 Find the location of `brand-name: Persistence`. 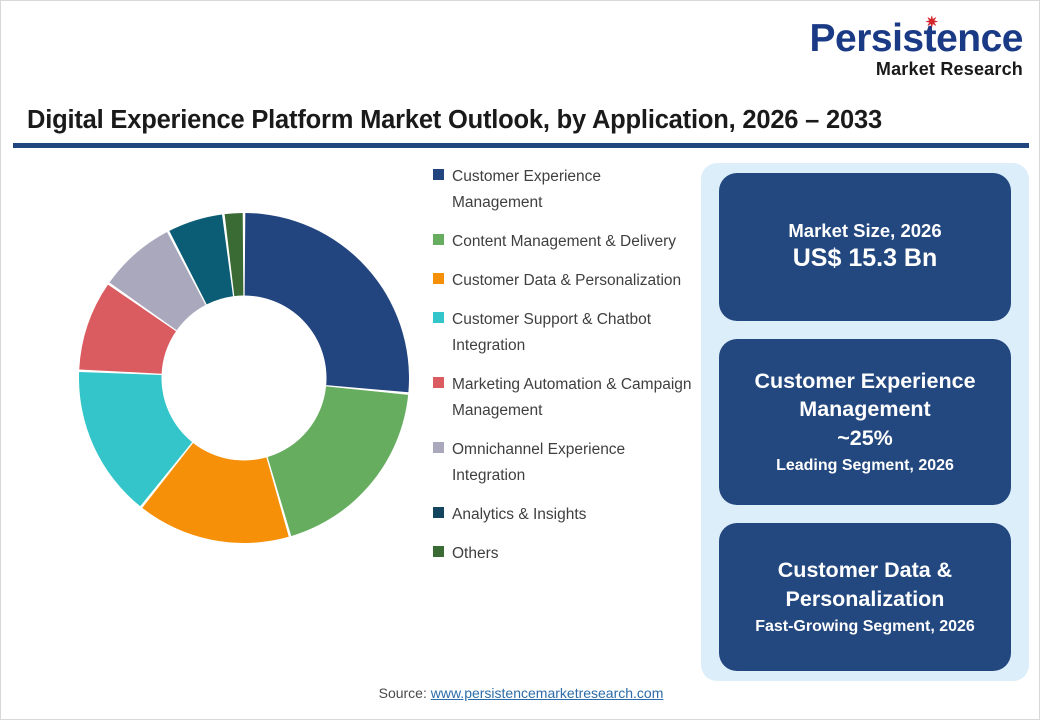

brand-name: Persistence is located at coordinates (916, 38).